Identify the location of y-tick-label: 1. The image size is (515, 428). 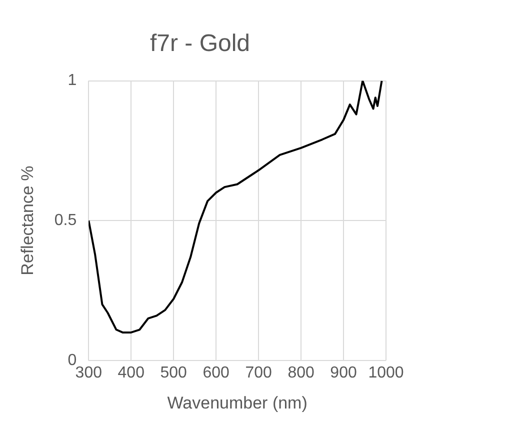
(72, 81).